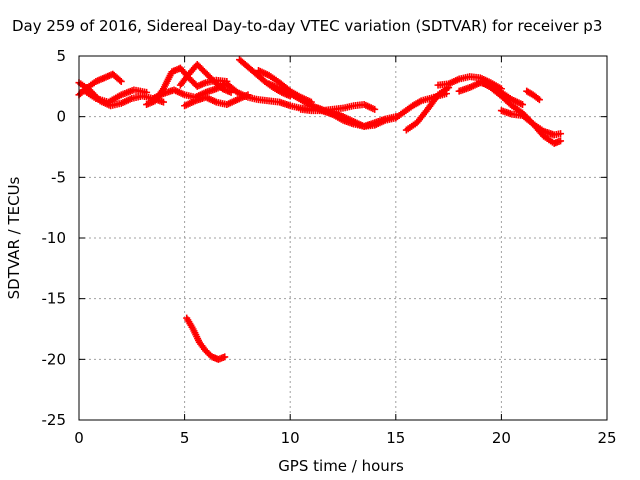 This screenshot has width=640, height=480. I want to click on y-tick-label: -20, so click(54, 359).